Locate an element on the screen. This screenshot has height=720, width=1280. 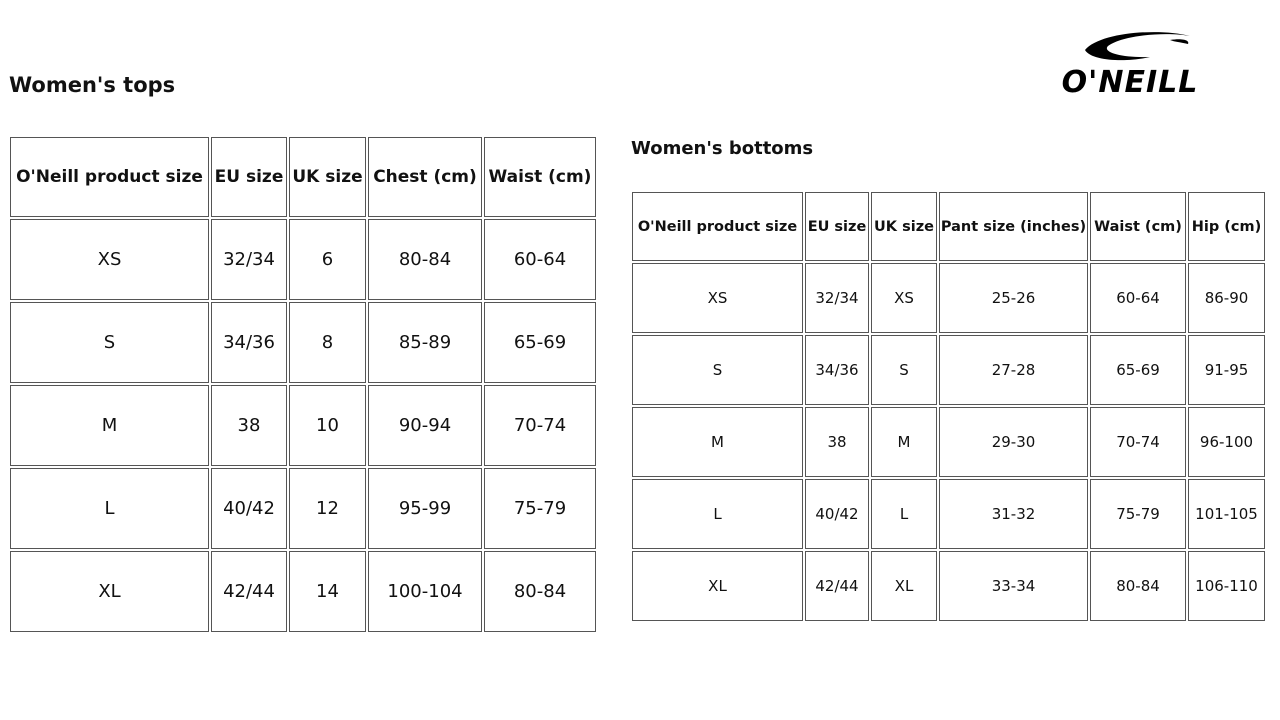
table-cell: 90-94 is located at coordinates (425, 425).